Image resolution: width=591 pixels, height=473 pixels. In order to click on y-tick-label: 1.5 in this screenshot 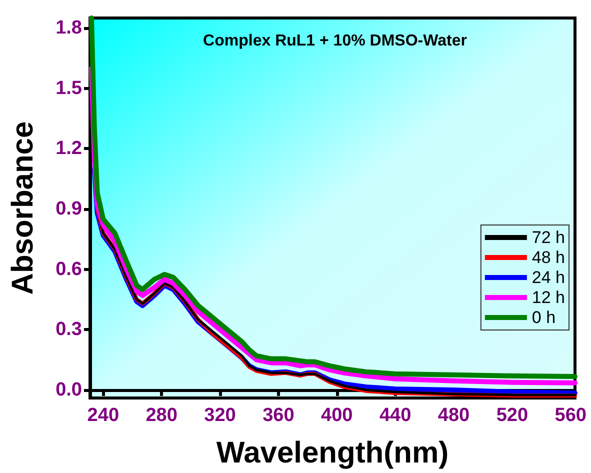, I will do `click(69, 88)`.